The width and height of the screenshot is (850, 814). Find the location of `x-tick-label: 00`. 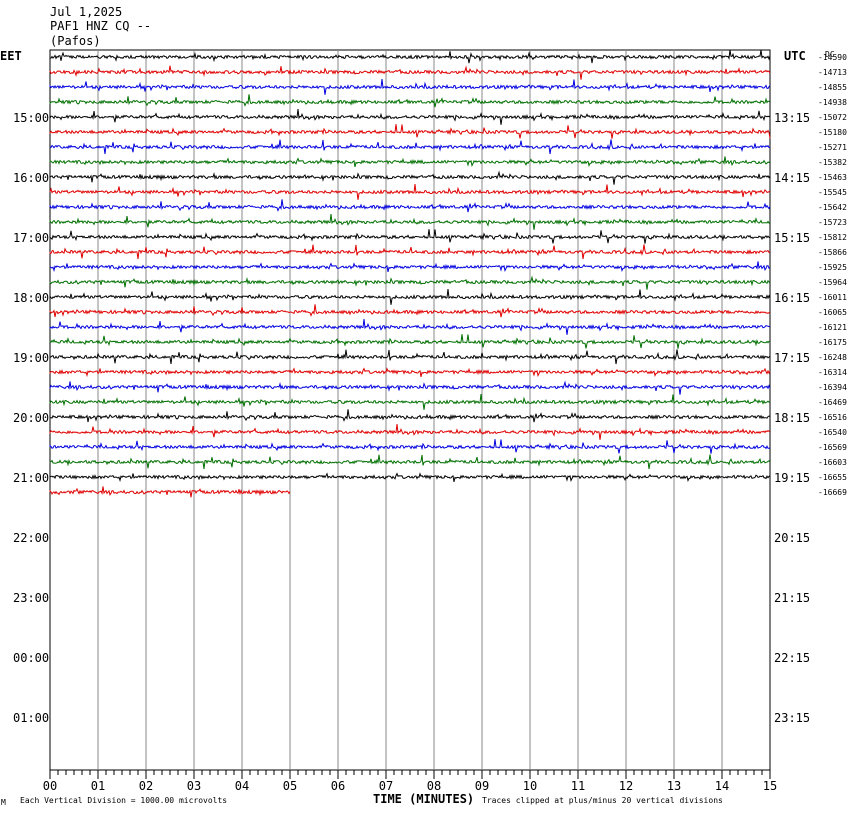

x-tick-label: 00 is located at coordinates (50, 786).